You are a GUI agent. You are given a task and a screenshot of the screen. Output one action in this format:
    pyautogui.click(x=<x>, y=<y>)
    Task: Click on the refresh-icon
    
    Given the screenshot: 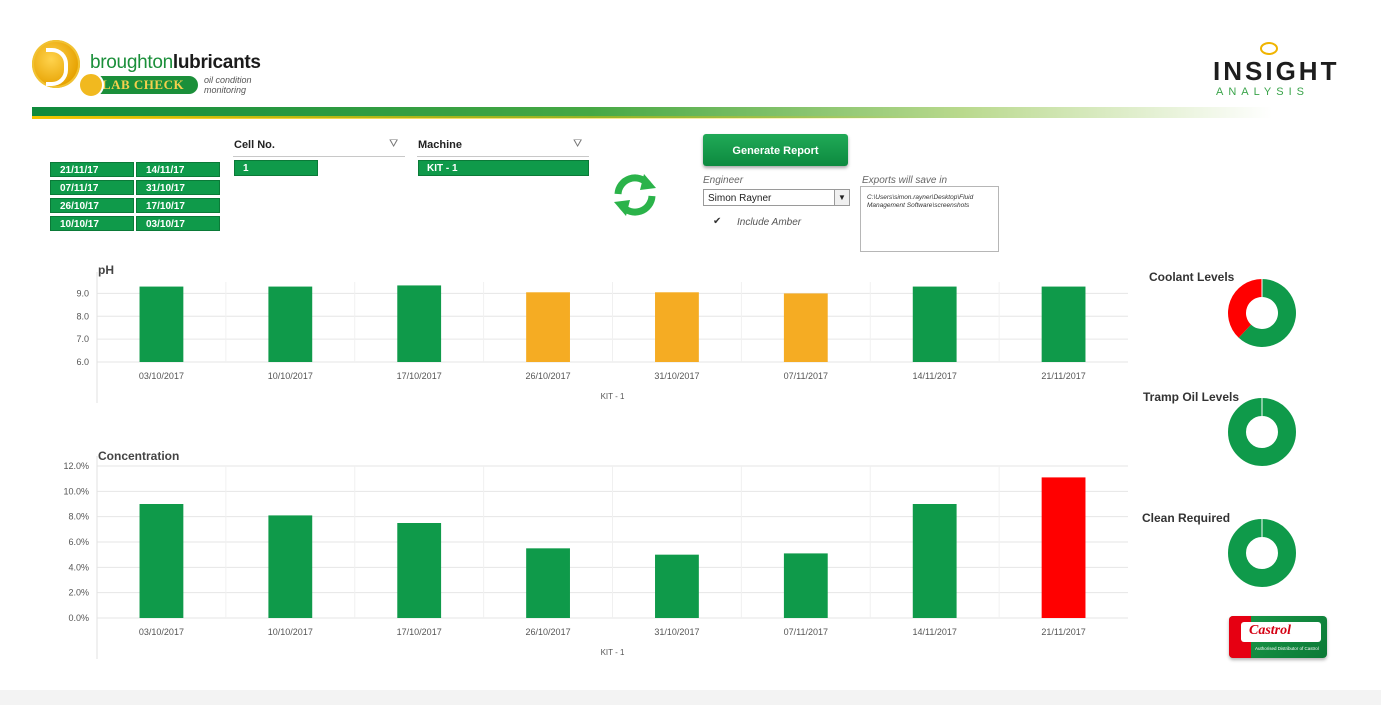 What is the action you would take?
    pyautogui.click(x=635, y=195)
    